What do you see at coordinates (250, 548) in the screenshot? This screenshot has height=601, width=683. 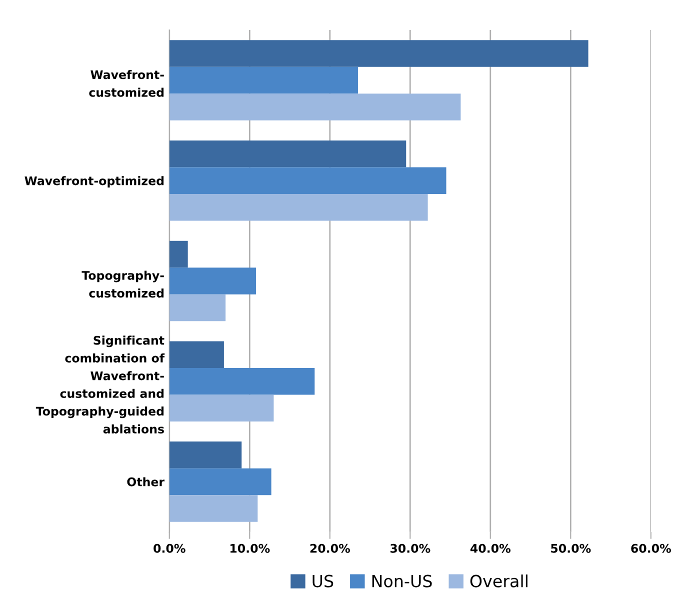 I see `x-tick-label: 10.0%` at bounding box center [250, 548].